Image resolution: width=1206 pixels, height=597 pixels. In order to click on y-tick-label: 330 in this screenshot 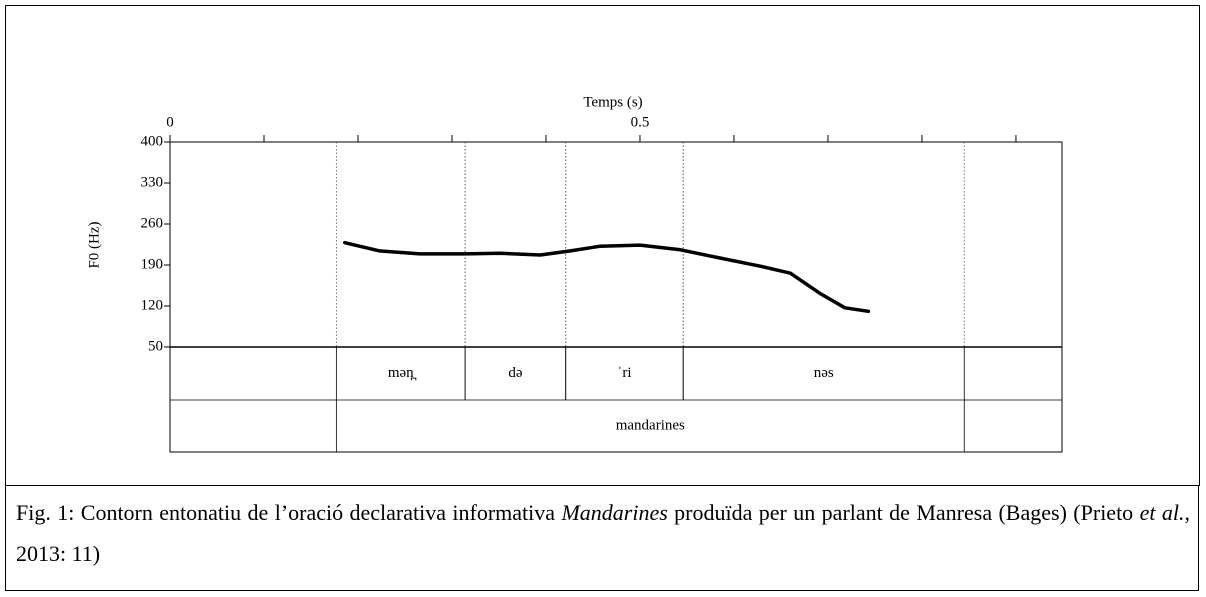, I will do `click(152, 182)`.